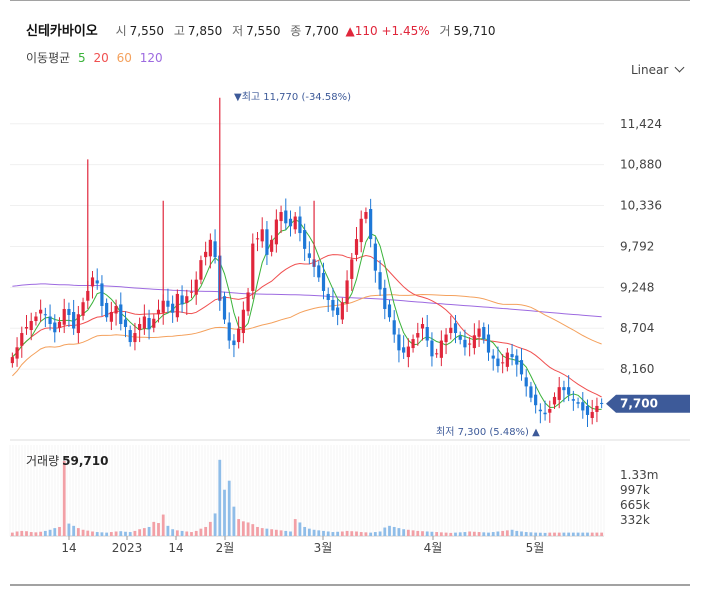  What do you see at coordinates (307, 335) in the screenshot?
I see `ma-60-line` at bounding box center [307, 335].